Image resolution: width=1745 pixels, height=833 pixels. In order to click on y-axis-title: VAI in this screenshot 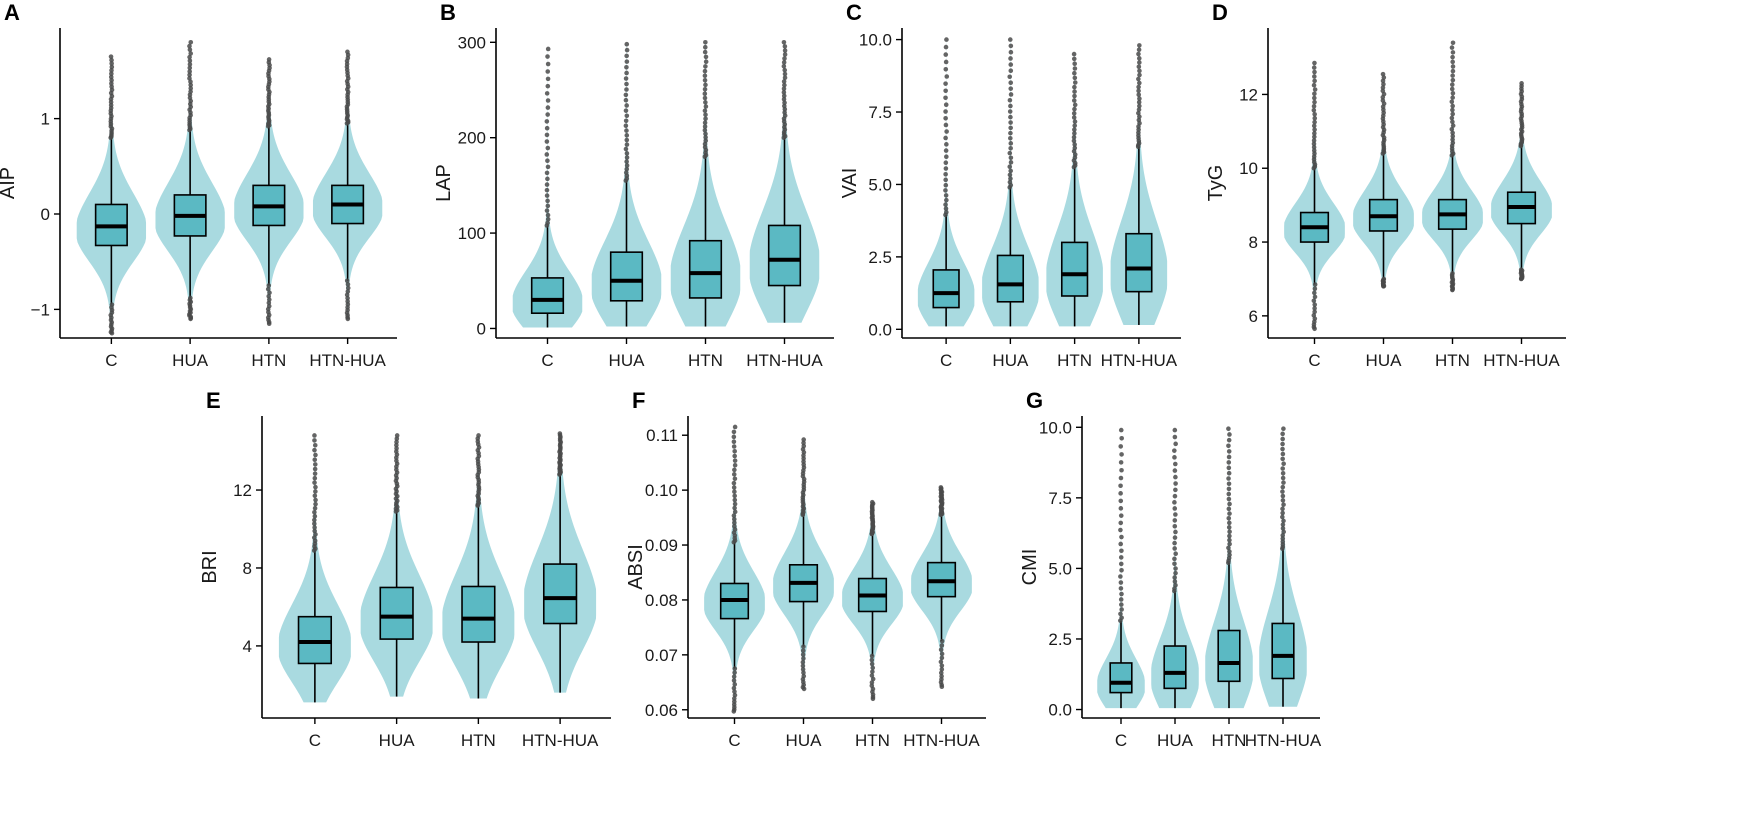, I will do `click(850, 183)`.